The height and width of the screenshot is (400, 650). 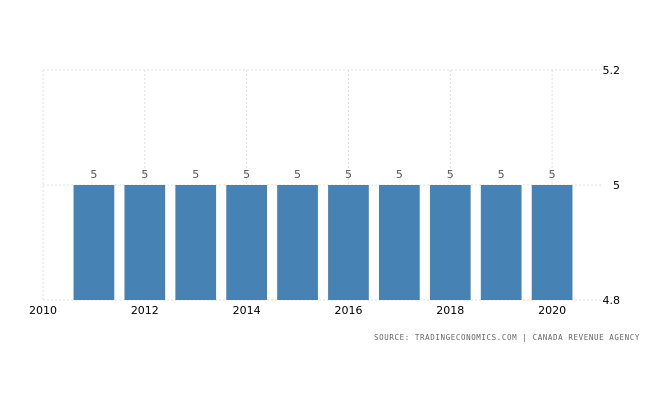 What do you see at coordinates (43, 310) in the screenshot?
I see `x-tick-label-2010: 2010` at bounding box center [43, 310].